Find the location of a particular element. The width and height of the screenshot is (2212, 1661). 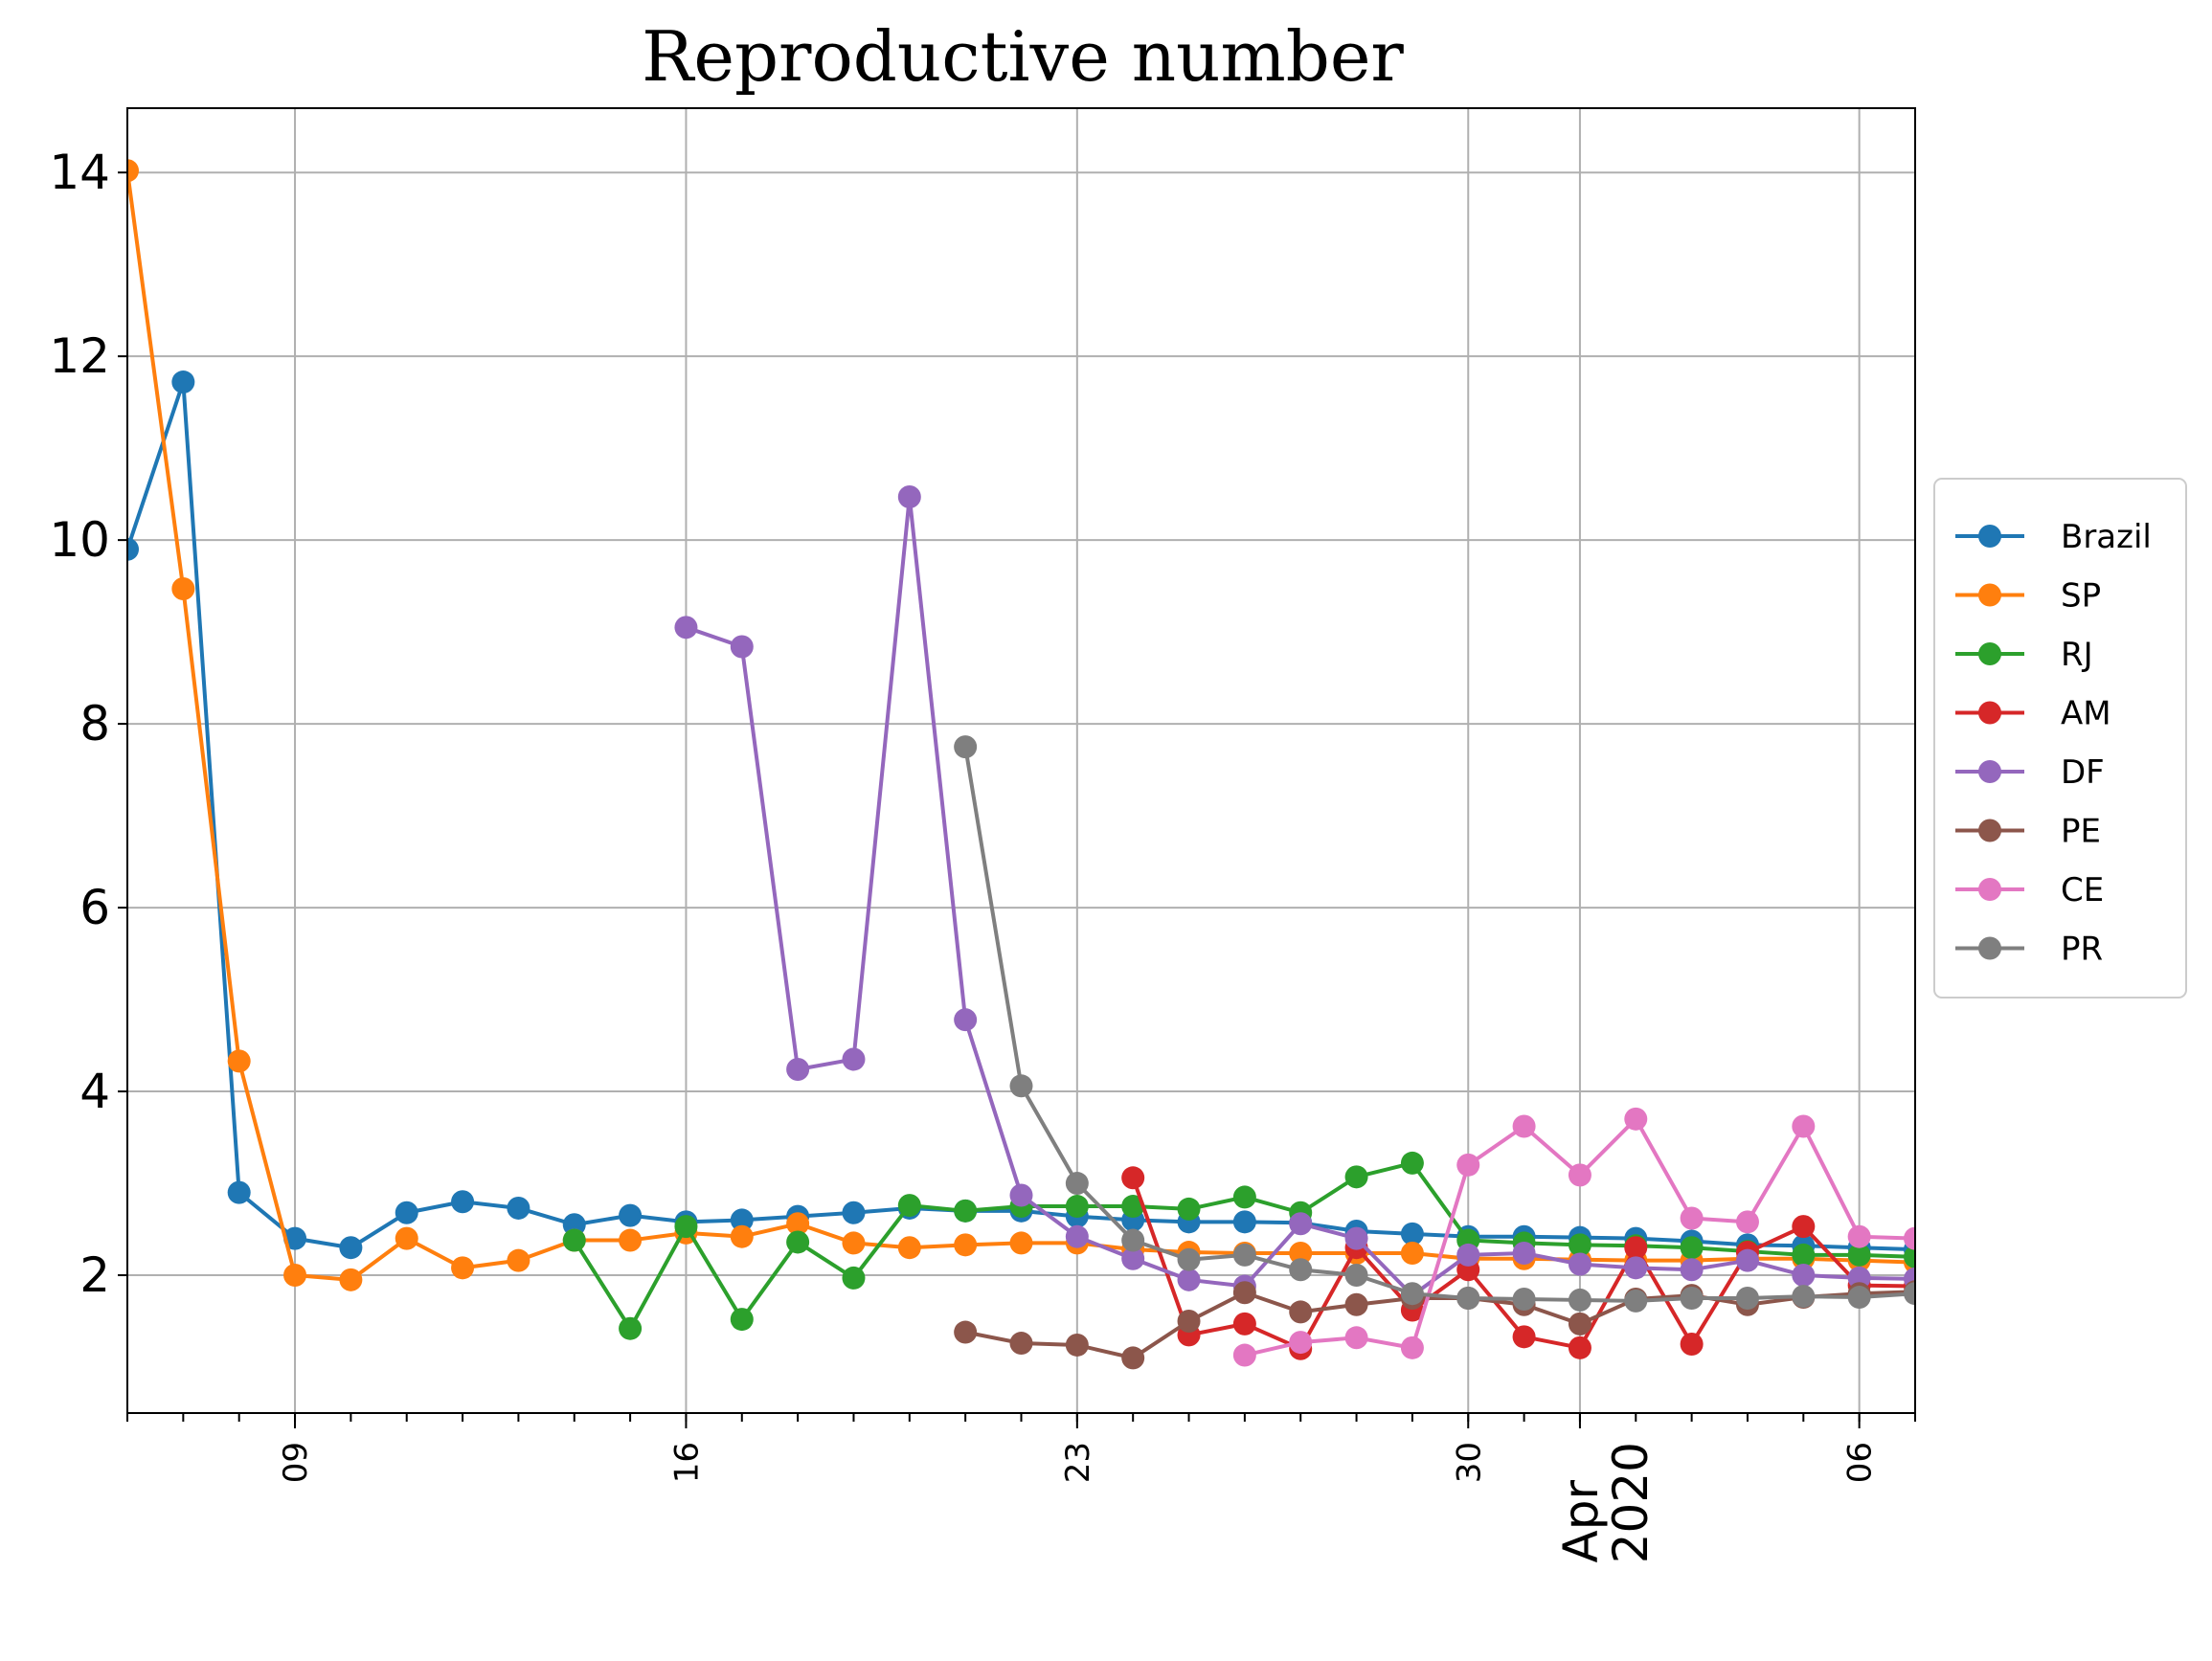

legend-label: RJ is located at coordinates (2077, 655).